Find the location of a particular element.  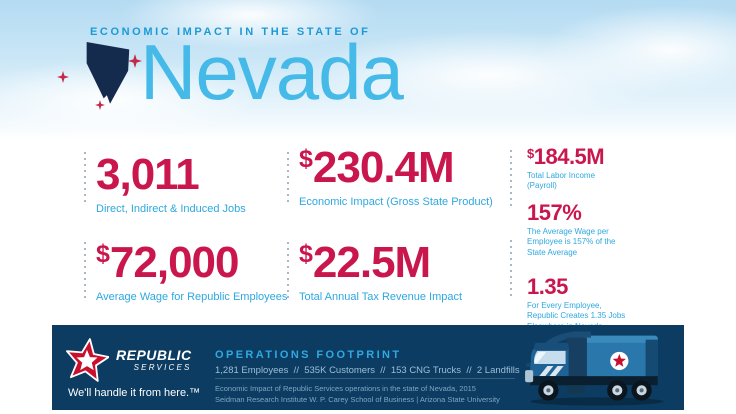

stat-tax-revenue: $22.5M Total Annual Tax Revenue Impact is located at coordinates (381, 271).